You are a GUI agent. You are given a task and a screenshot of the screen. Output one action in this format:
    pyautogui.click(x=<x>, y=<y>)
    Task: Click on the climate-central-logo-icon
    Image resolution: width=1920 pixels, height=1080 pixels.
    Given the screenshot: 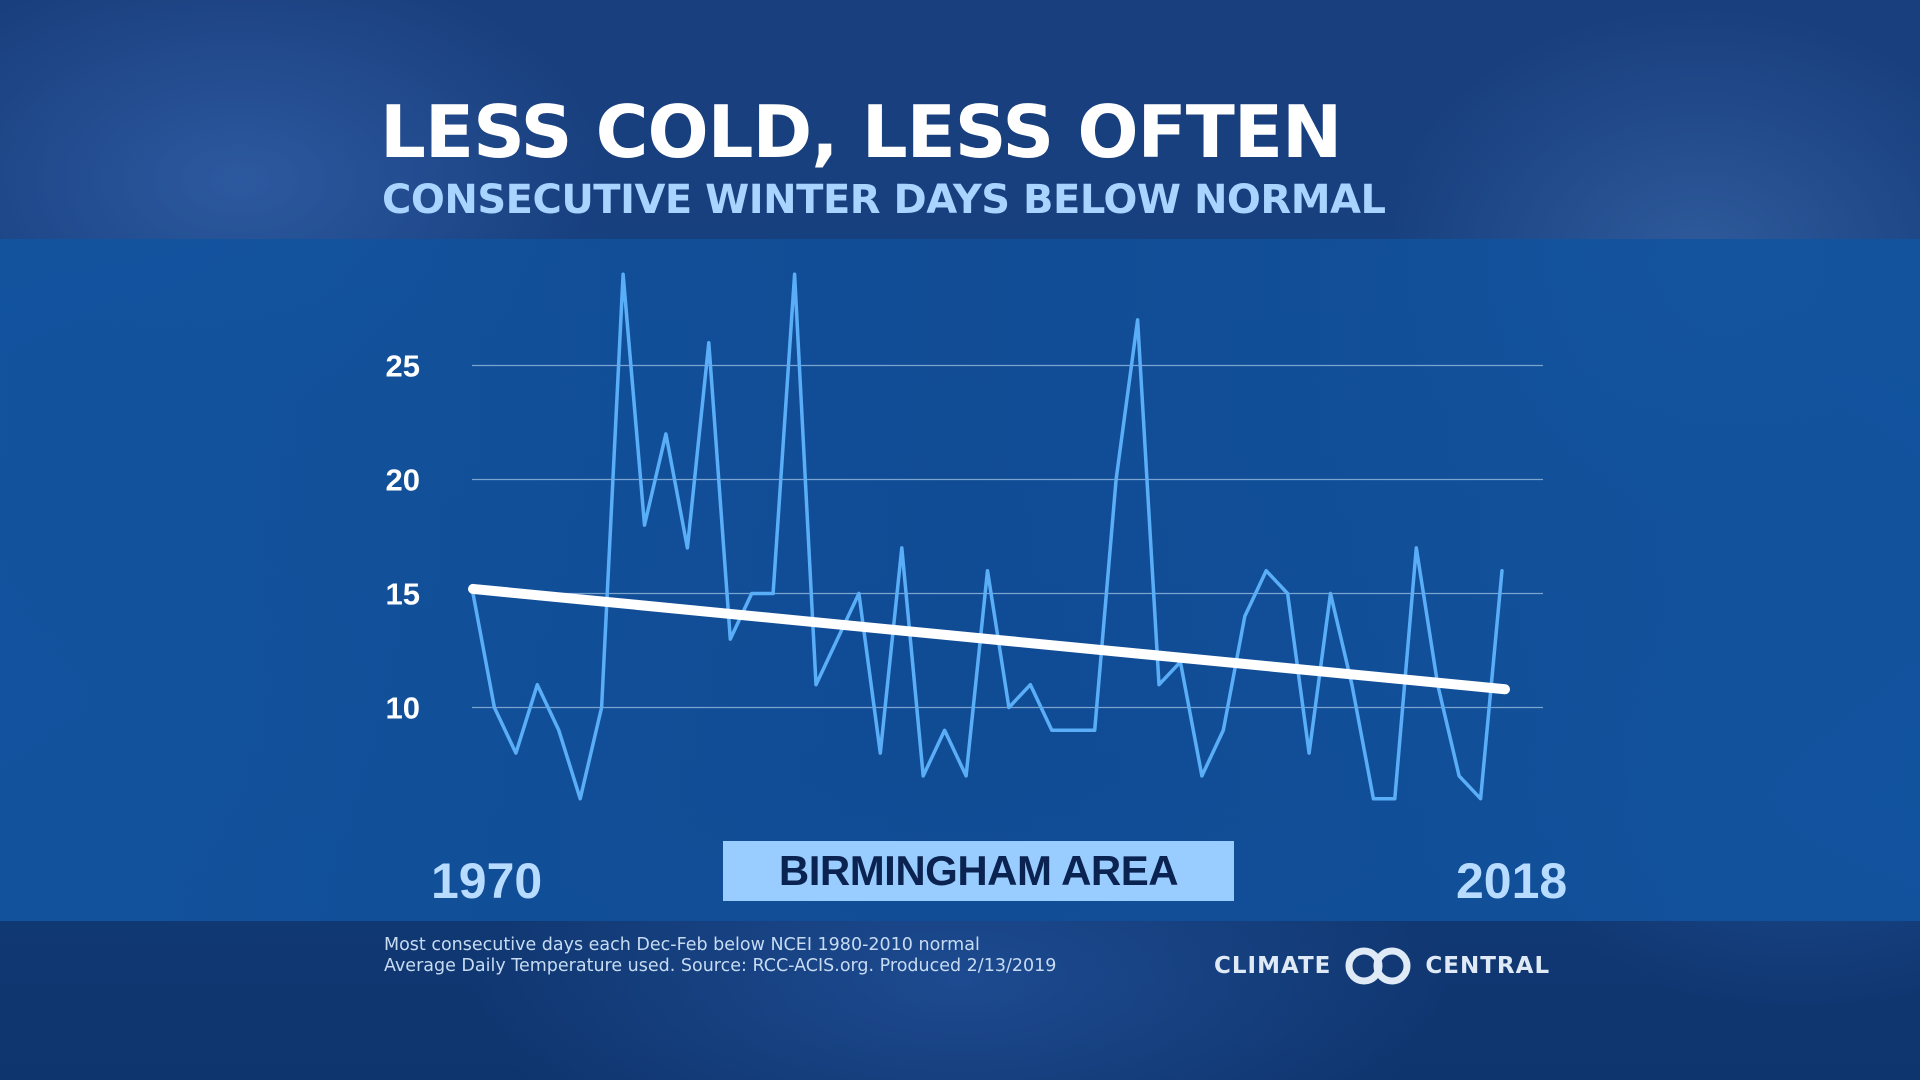 What is the action you would take?
    pyautogui.click(x=1378, y=966)
    